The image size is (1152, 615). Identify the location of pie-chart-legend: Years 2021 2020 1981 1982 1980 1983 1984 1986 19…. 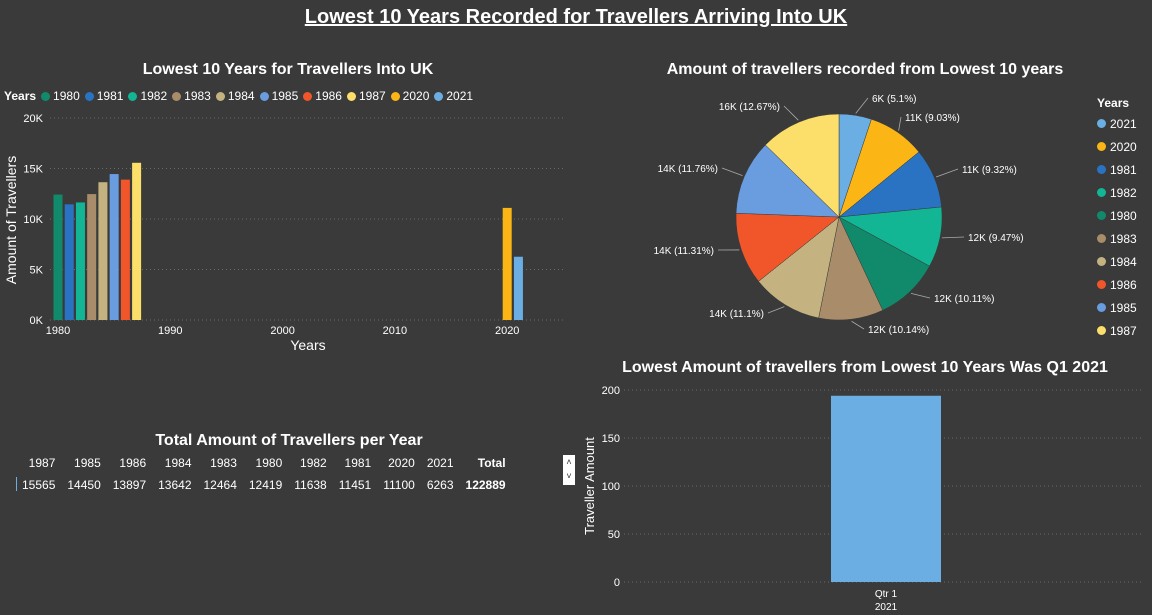
(1117, 219).